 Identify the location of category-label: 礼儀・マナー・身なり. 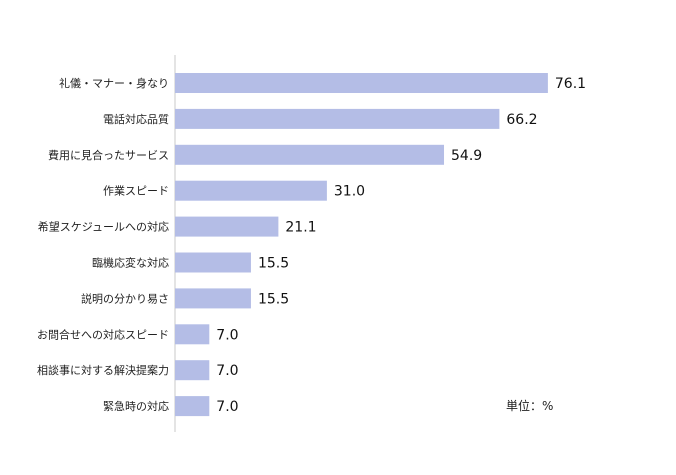
(114, 83).